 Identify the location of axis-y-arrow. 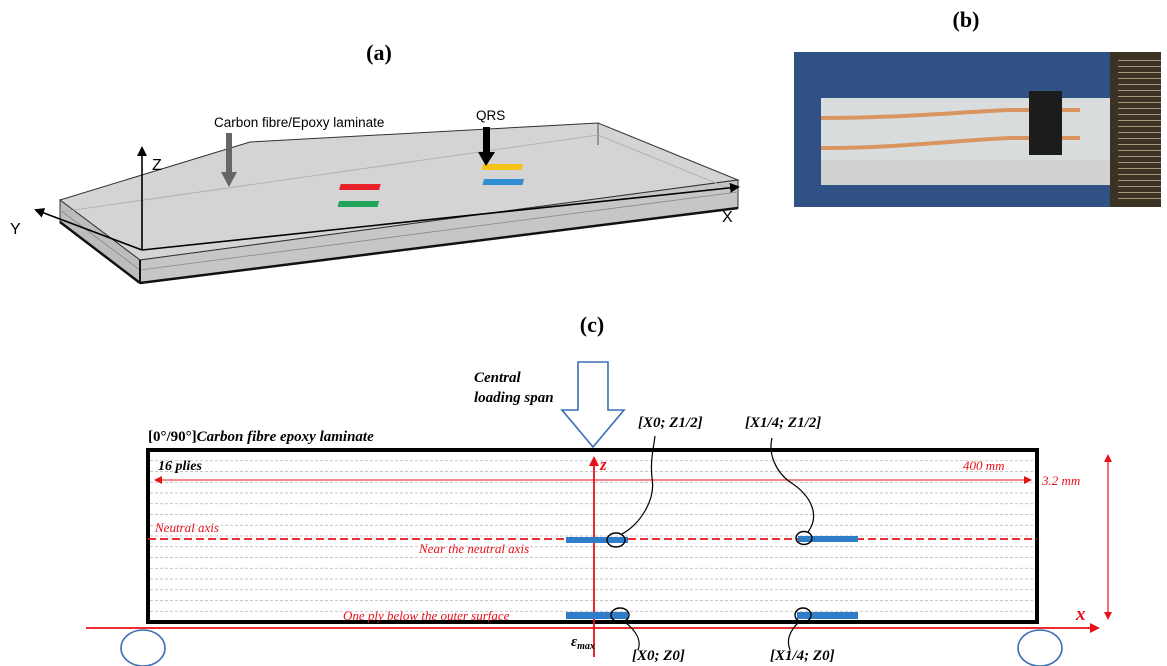
(88, 229).